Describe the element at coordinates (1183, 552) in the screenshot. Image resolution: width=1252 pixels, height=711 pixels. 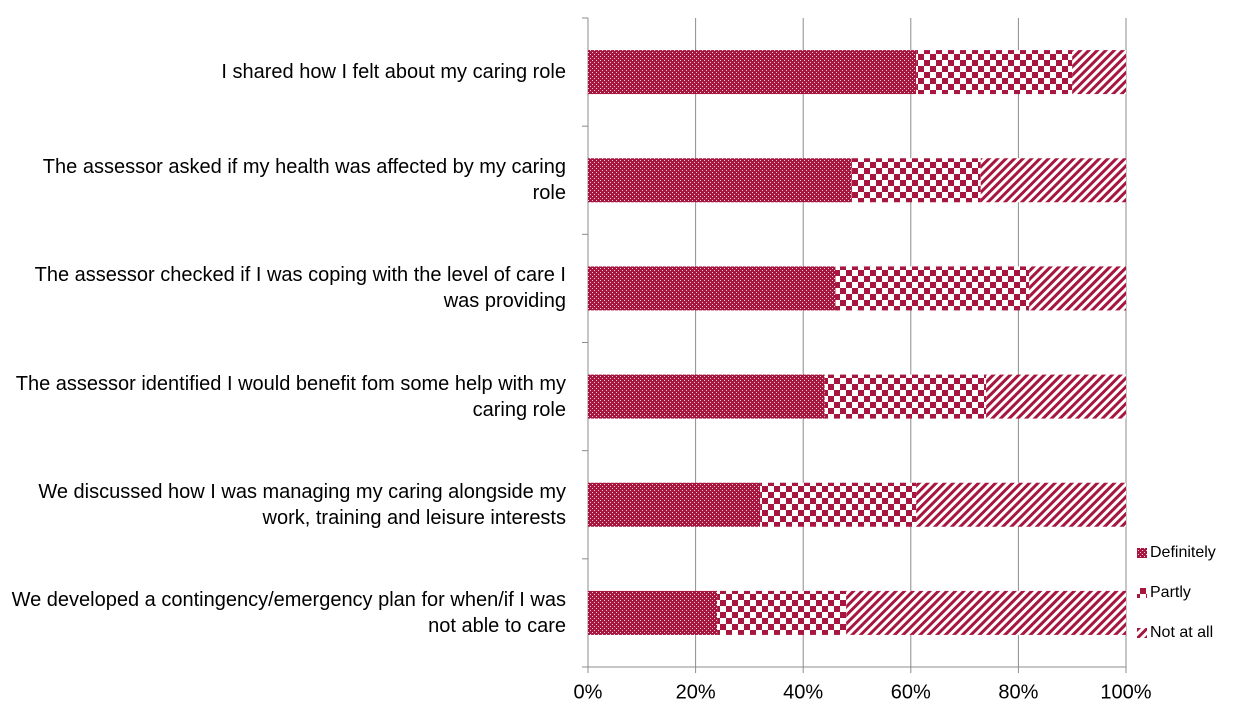
I see `legend-label: Definitely` at that location.